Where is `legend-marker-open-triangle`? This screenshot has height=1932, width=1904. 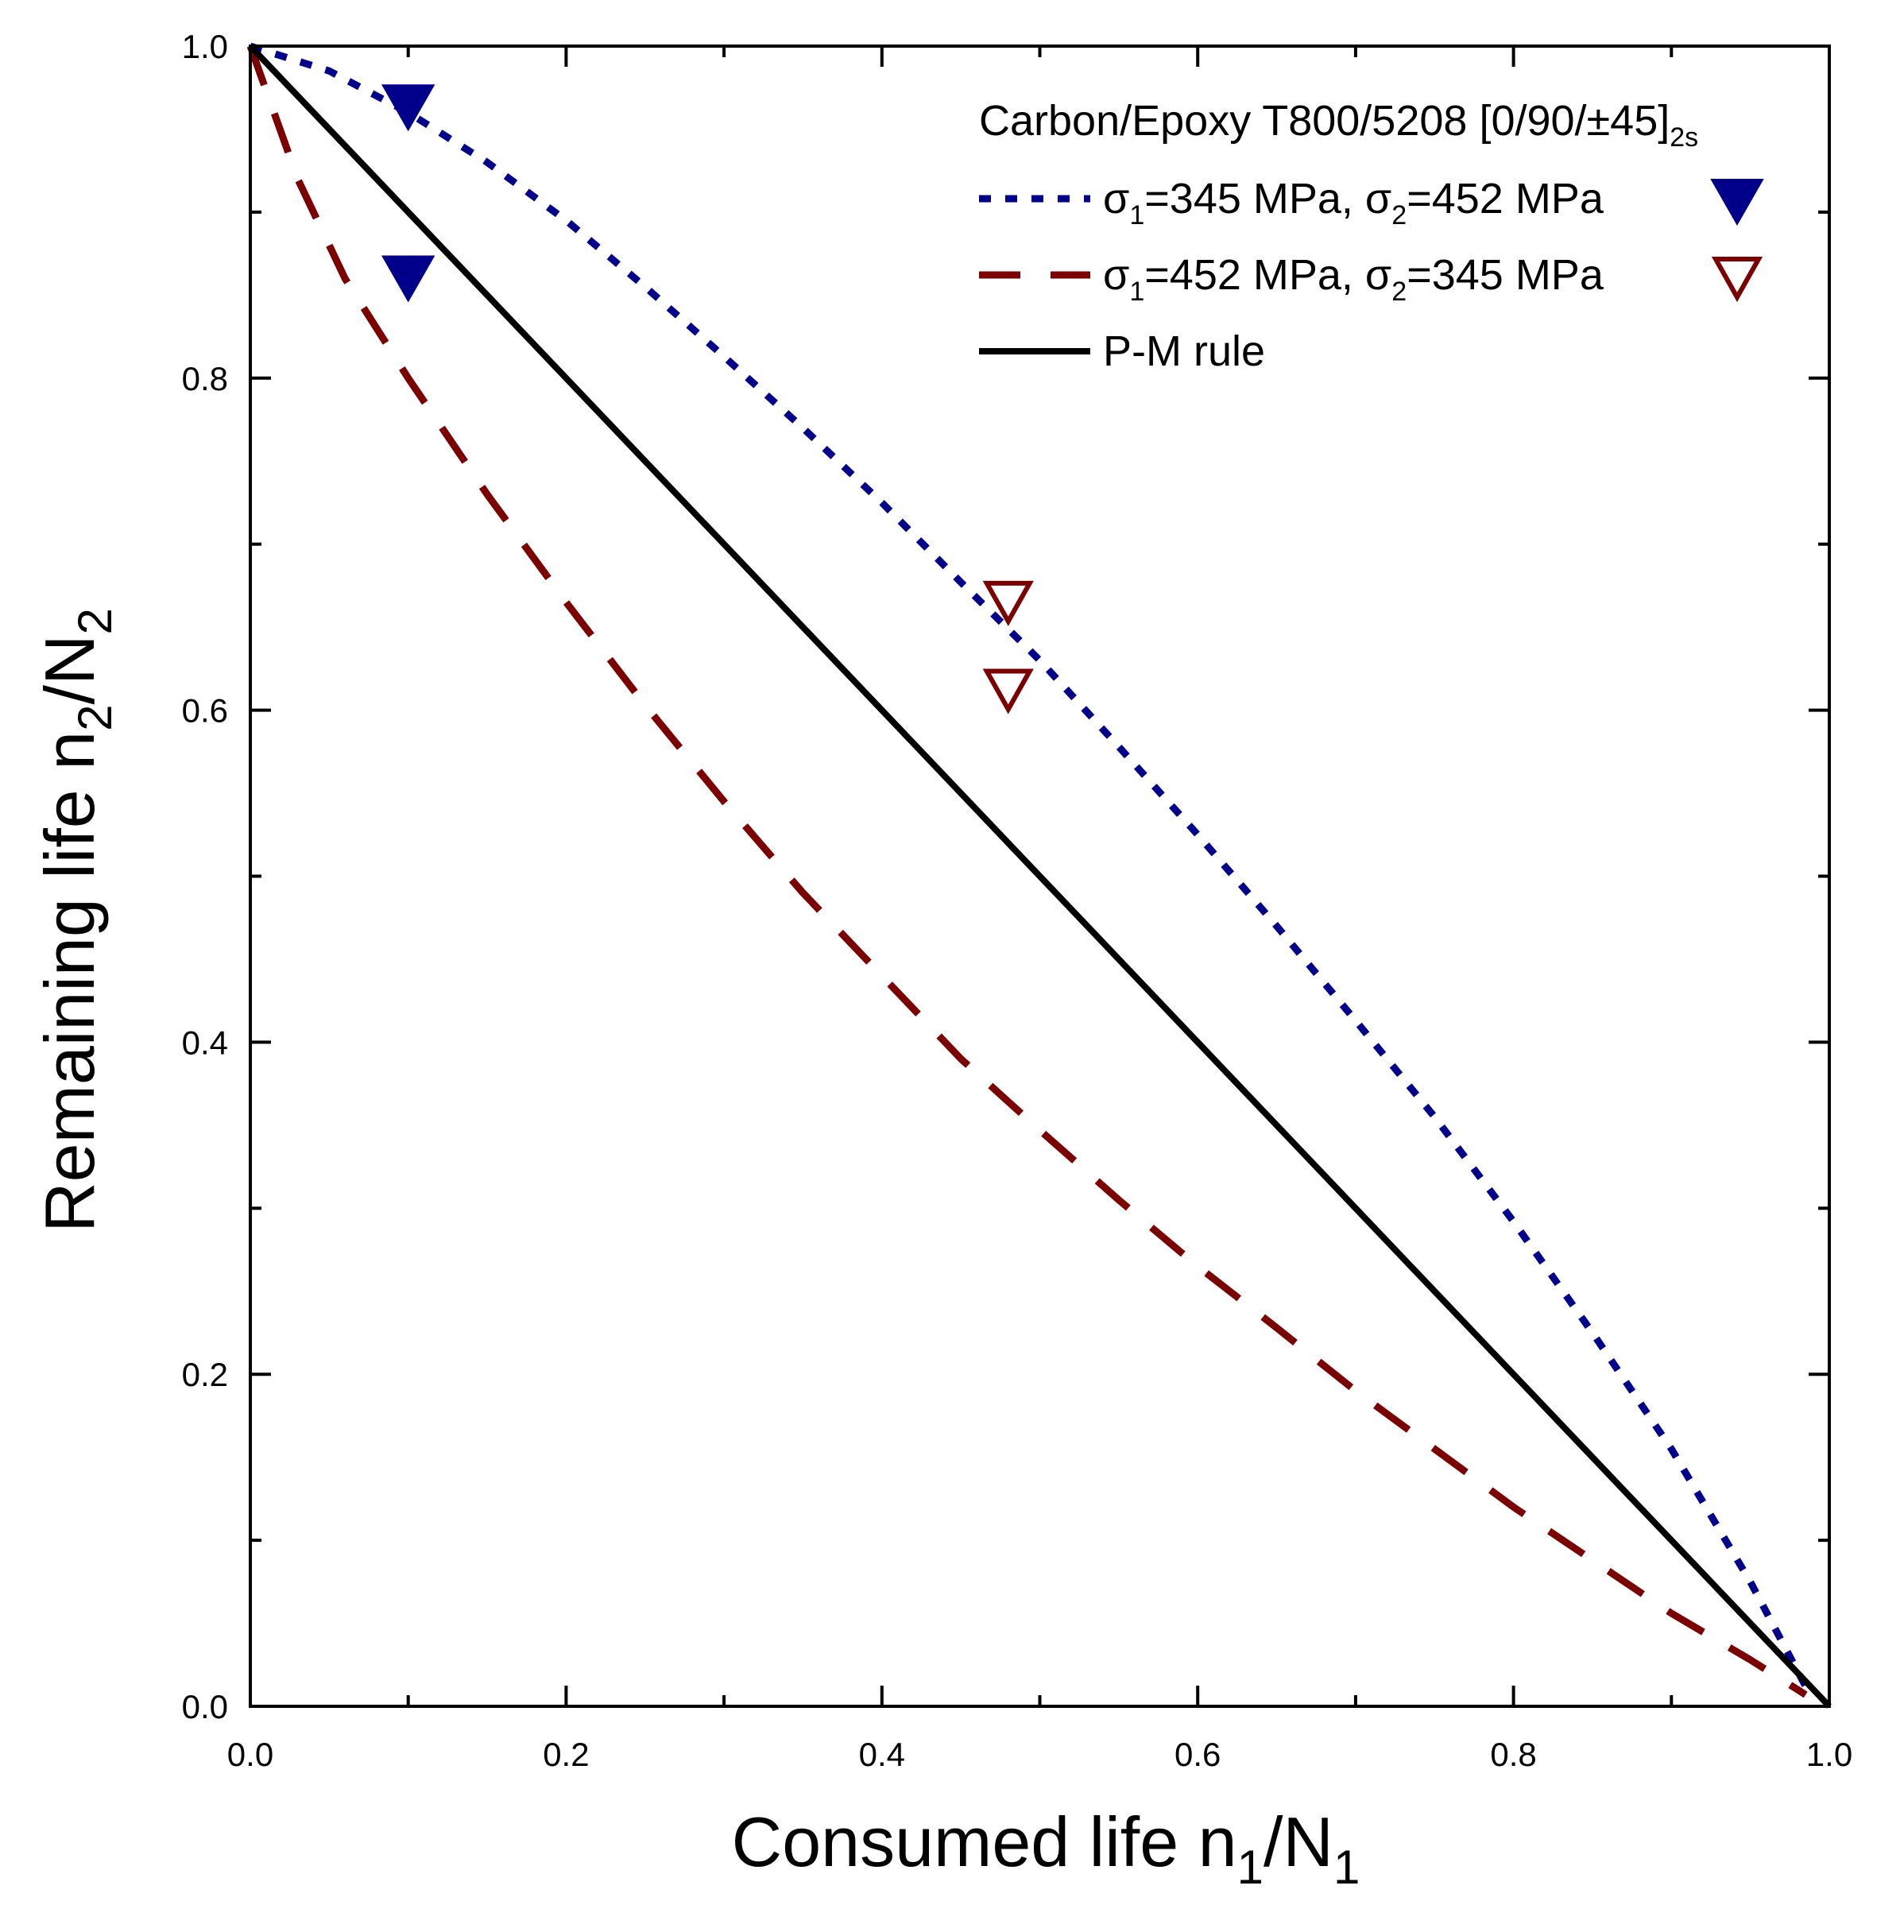 legend-marker-open-triangle is located at coordinates (1737, 280).